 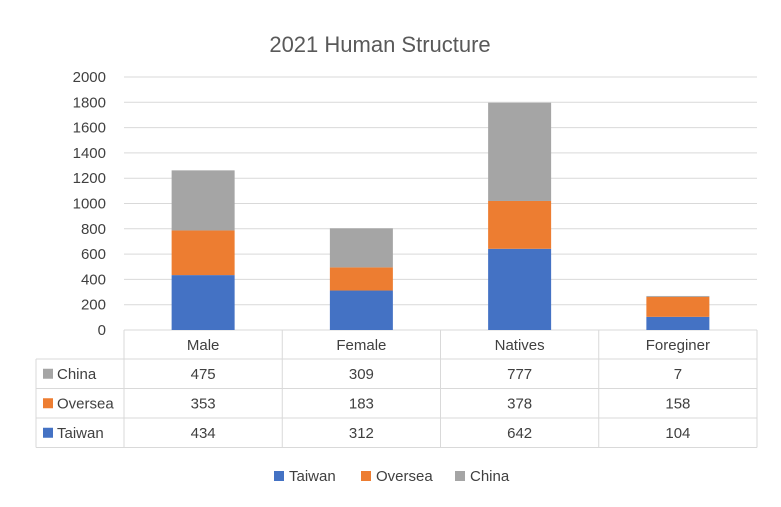 What do you see at coordinates (203, 374) in the screenshot?
I see `table-value: 475` at bounding box center [203, 374].